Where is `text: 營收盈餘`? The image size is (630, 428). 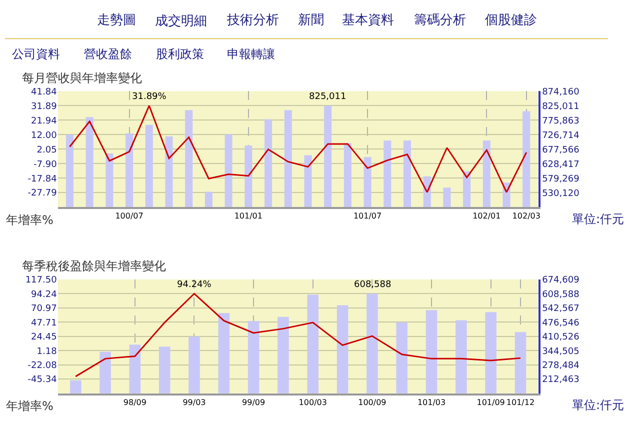 text: 營收盈餘 is located at coordinates (108, 54).